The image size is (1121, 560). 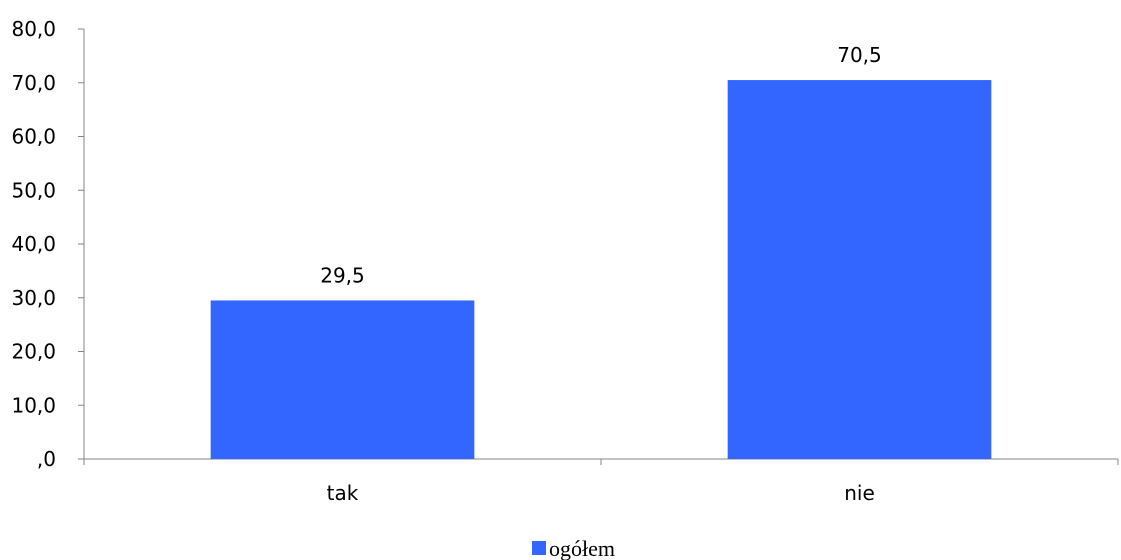 What do you see at coordinates (343, 493) in the screenshot?
I see `x-category-label: tak` at bounding box center [343, 493].